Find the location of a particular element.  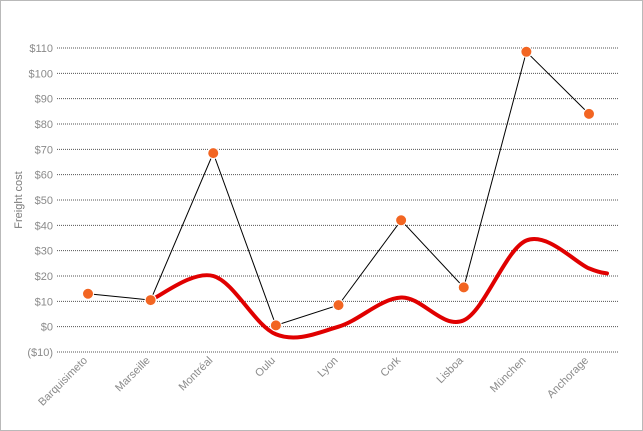

x-tick-label: Montréal is located at coordinates (196, 374).